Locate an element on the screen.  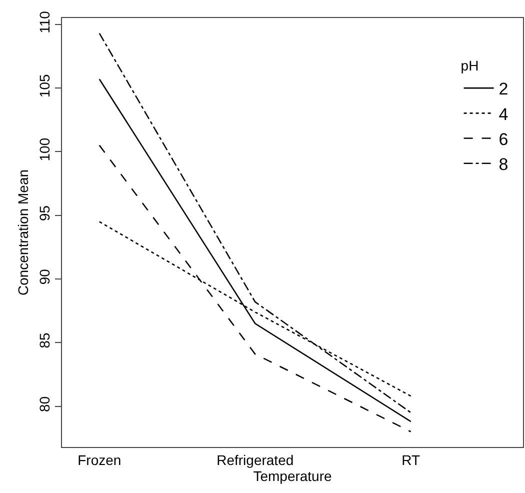
legend-title: pH is located at coordinates (469, 66).